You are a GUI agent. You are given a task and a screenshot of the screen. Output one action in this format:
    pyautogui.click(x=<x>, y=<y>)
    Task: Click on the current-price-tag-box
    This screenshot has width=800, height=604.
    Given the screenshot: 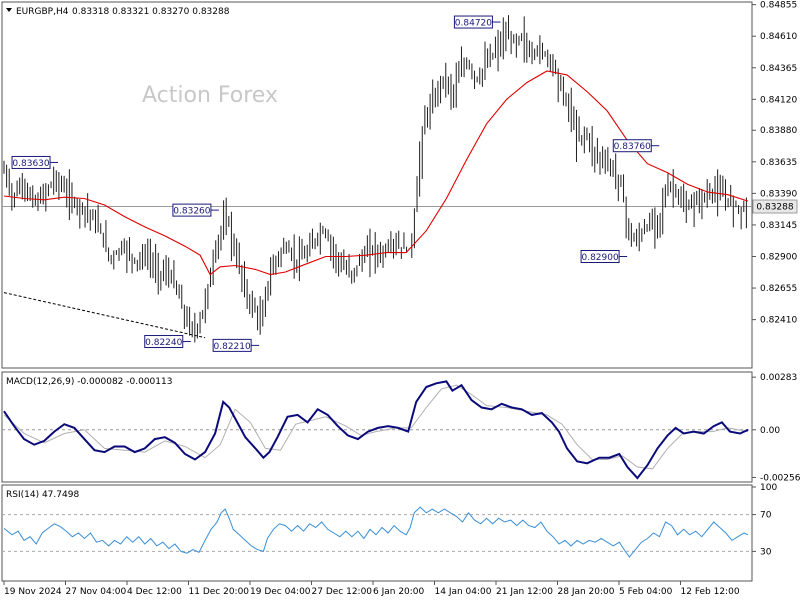 What is the action you would take?
    pyautogui.click(x=775, y=206)
    